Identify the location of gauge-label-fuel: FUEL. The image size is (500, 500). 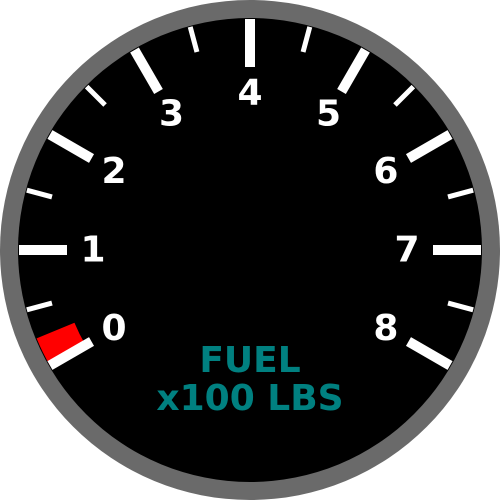
(249, 360).